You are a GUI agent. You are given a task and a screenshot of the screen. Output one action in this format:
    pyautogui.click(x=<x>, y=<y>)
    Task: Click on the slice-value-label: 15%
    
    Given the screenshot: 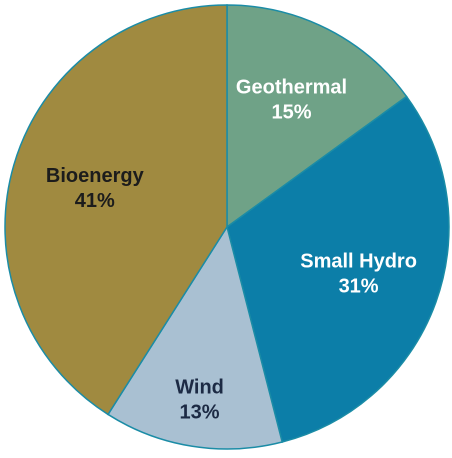 What is the action you would take?
    pyautogui.click(x=291, y=113)
    